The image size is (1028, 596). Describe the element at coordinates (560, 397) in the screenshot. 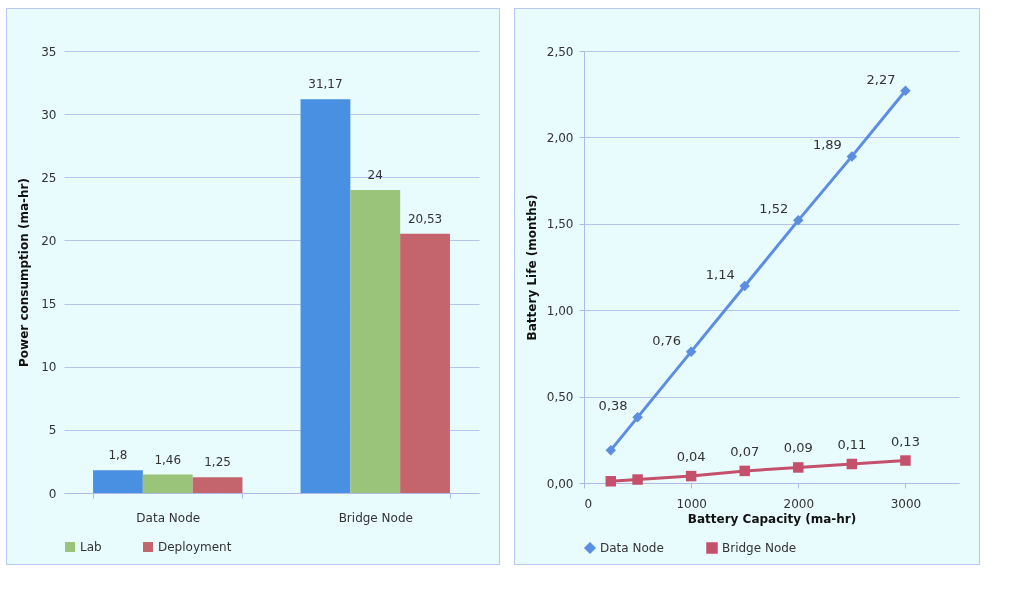

I see `y-tick-label: 0,50` at that location.